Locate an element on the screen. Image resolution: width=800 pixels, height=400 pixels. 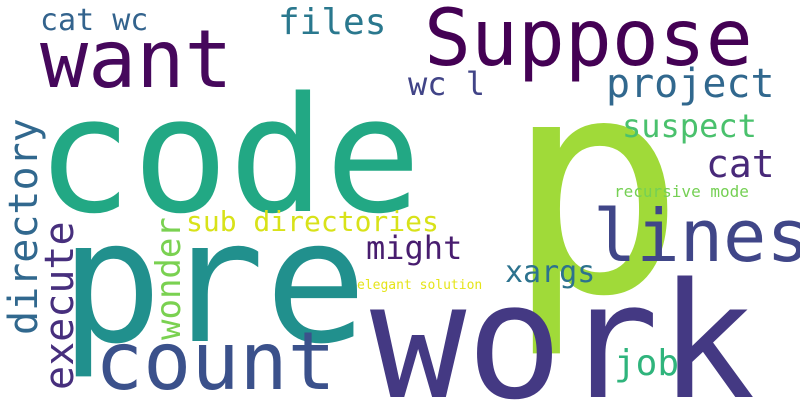
word-files: files is located at coordinates (332, 22).